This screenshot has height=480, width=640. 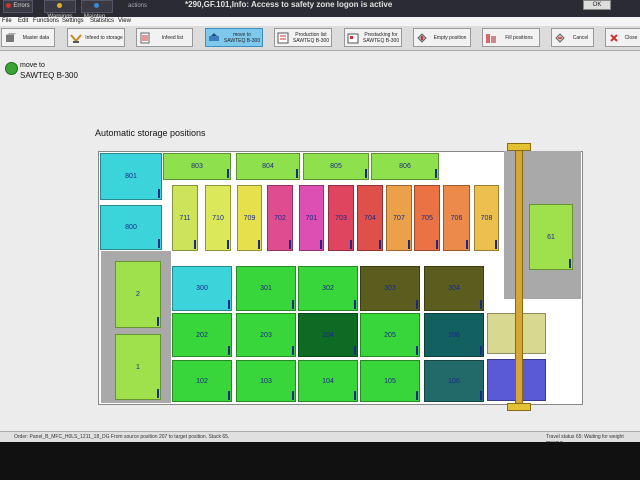 I want to click on gantry-rail-bottom-cap, so click(x=519, y=407).